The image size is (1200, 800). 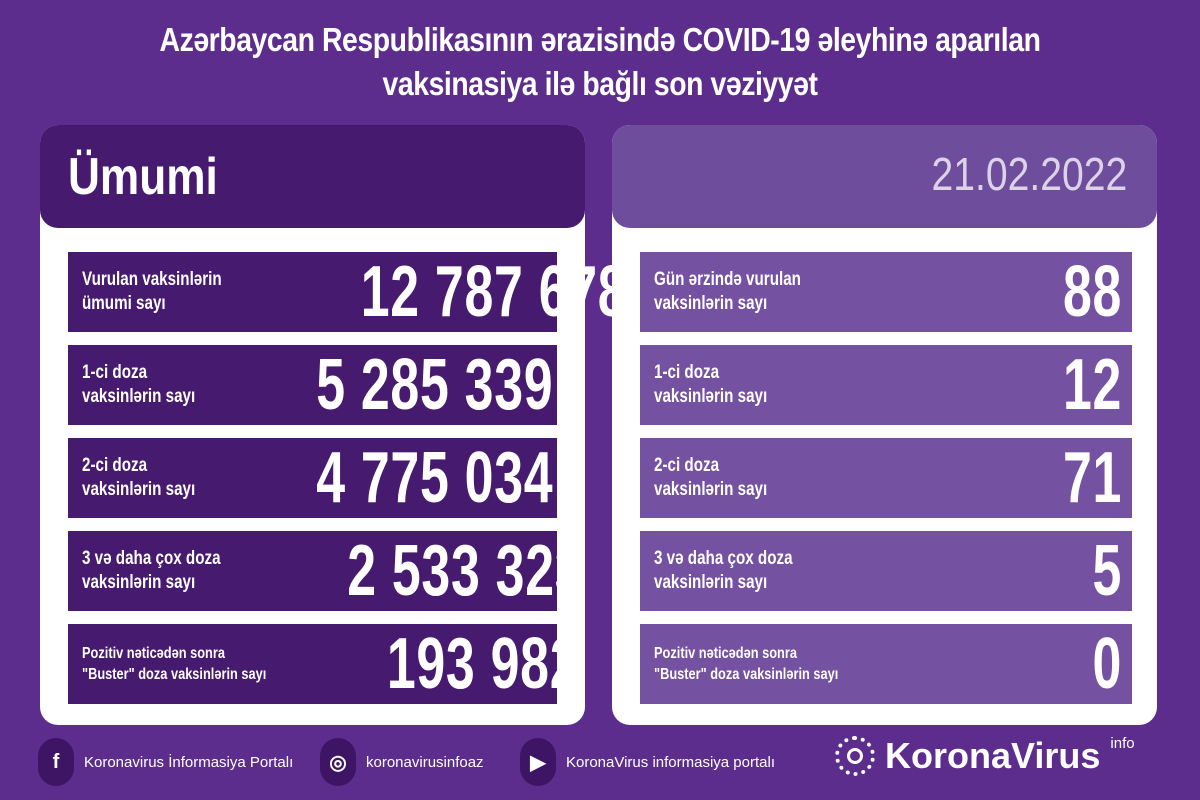 I want to click on instagram-link: ◎ koronavirusinfoaz, so click(x=402, y=762).